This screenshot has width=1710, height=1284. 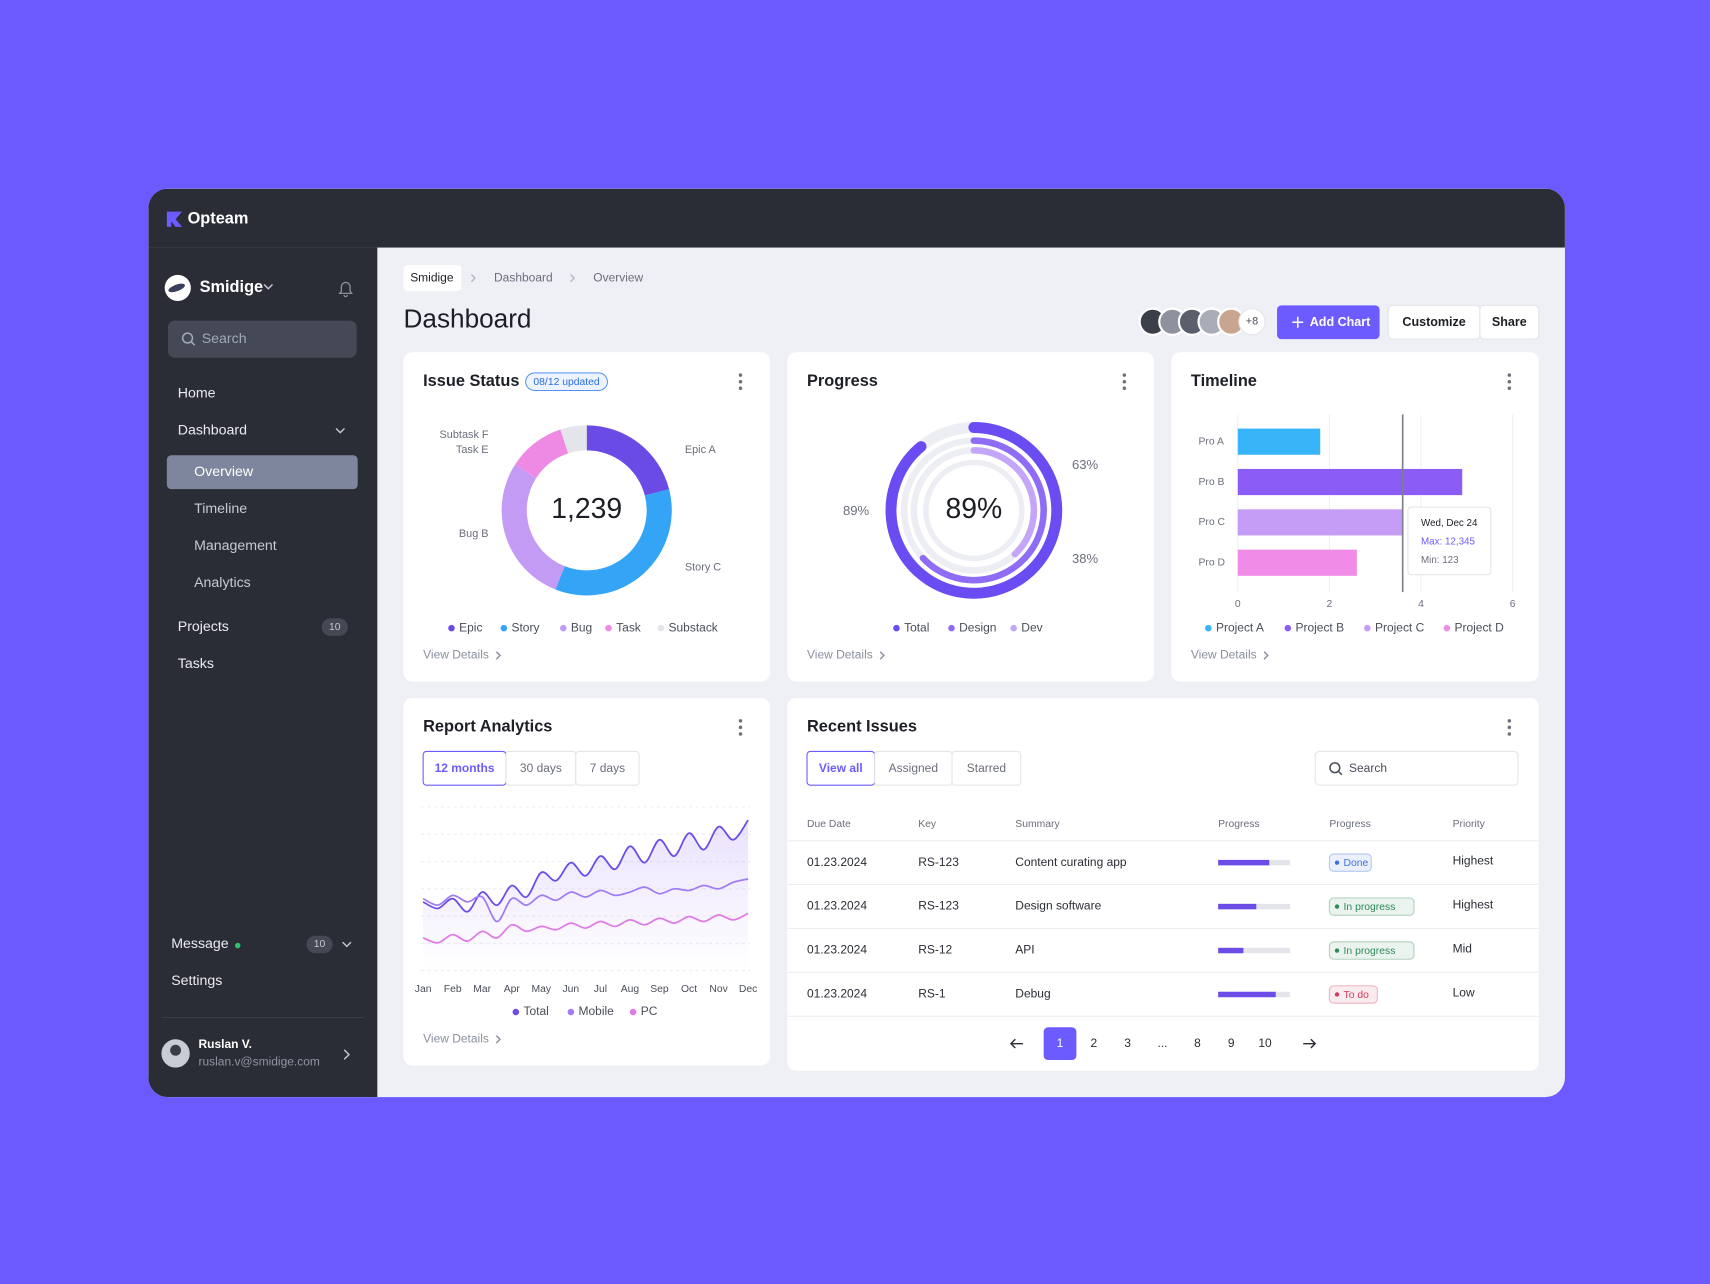 What do you see at coordinates (566, 381) in the screenshot?
I see `status-badge` at bounding box center [566, 381].